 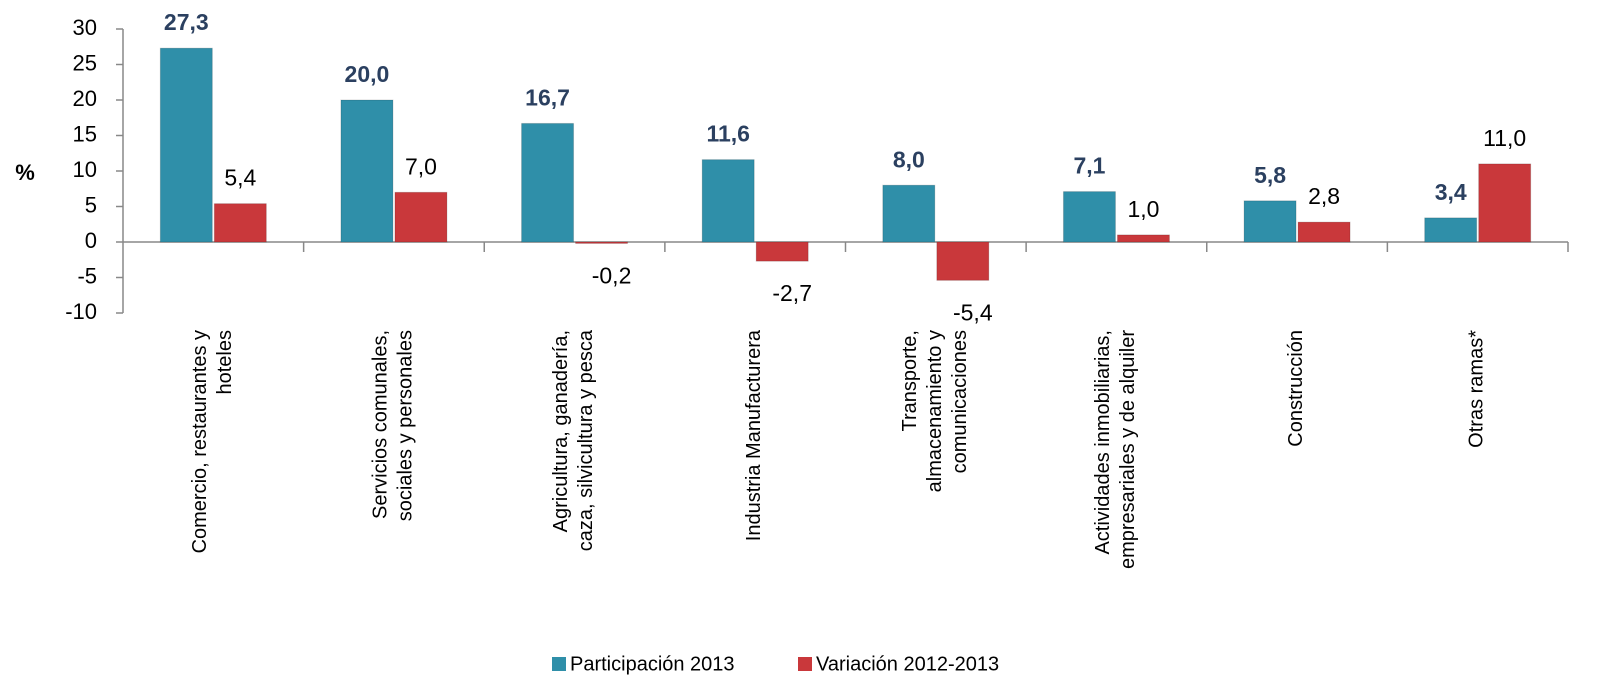 What do you see at coordinates (547, 98) in the screenshot?
I see `value-label: 16,7` at bounding box center [547, 98].